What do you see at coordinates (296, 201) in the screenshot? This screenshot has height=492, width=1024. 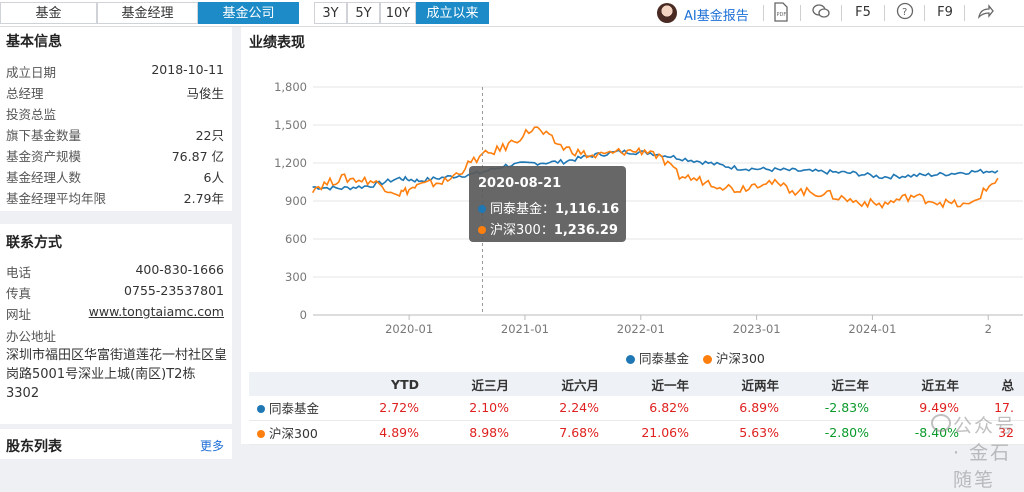 I see `y-tick-label: 900` at bounding box center [296, 201].